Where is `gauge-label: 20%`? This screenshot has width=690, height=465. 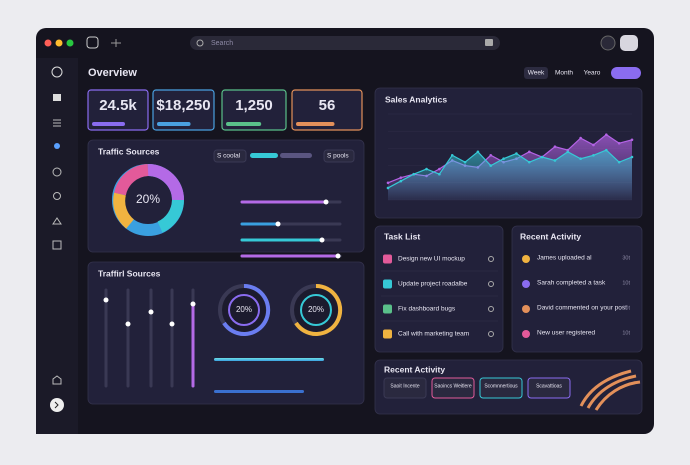 gauge-label: 20% is located at coordinates (316, 309).